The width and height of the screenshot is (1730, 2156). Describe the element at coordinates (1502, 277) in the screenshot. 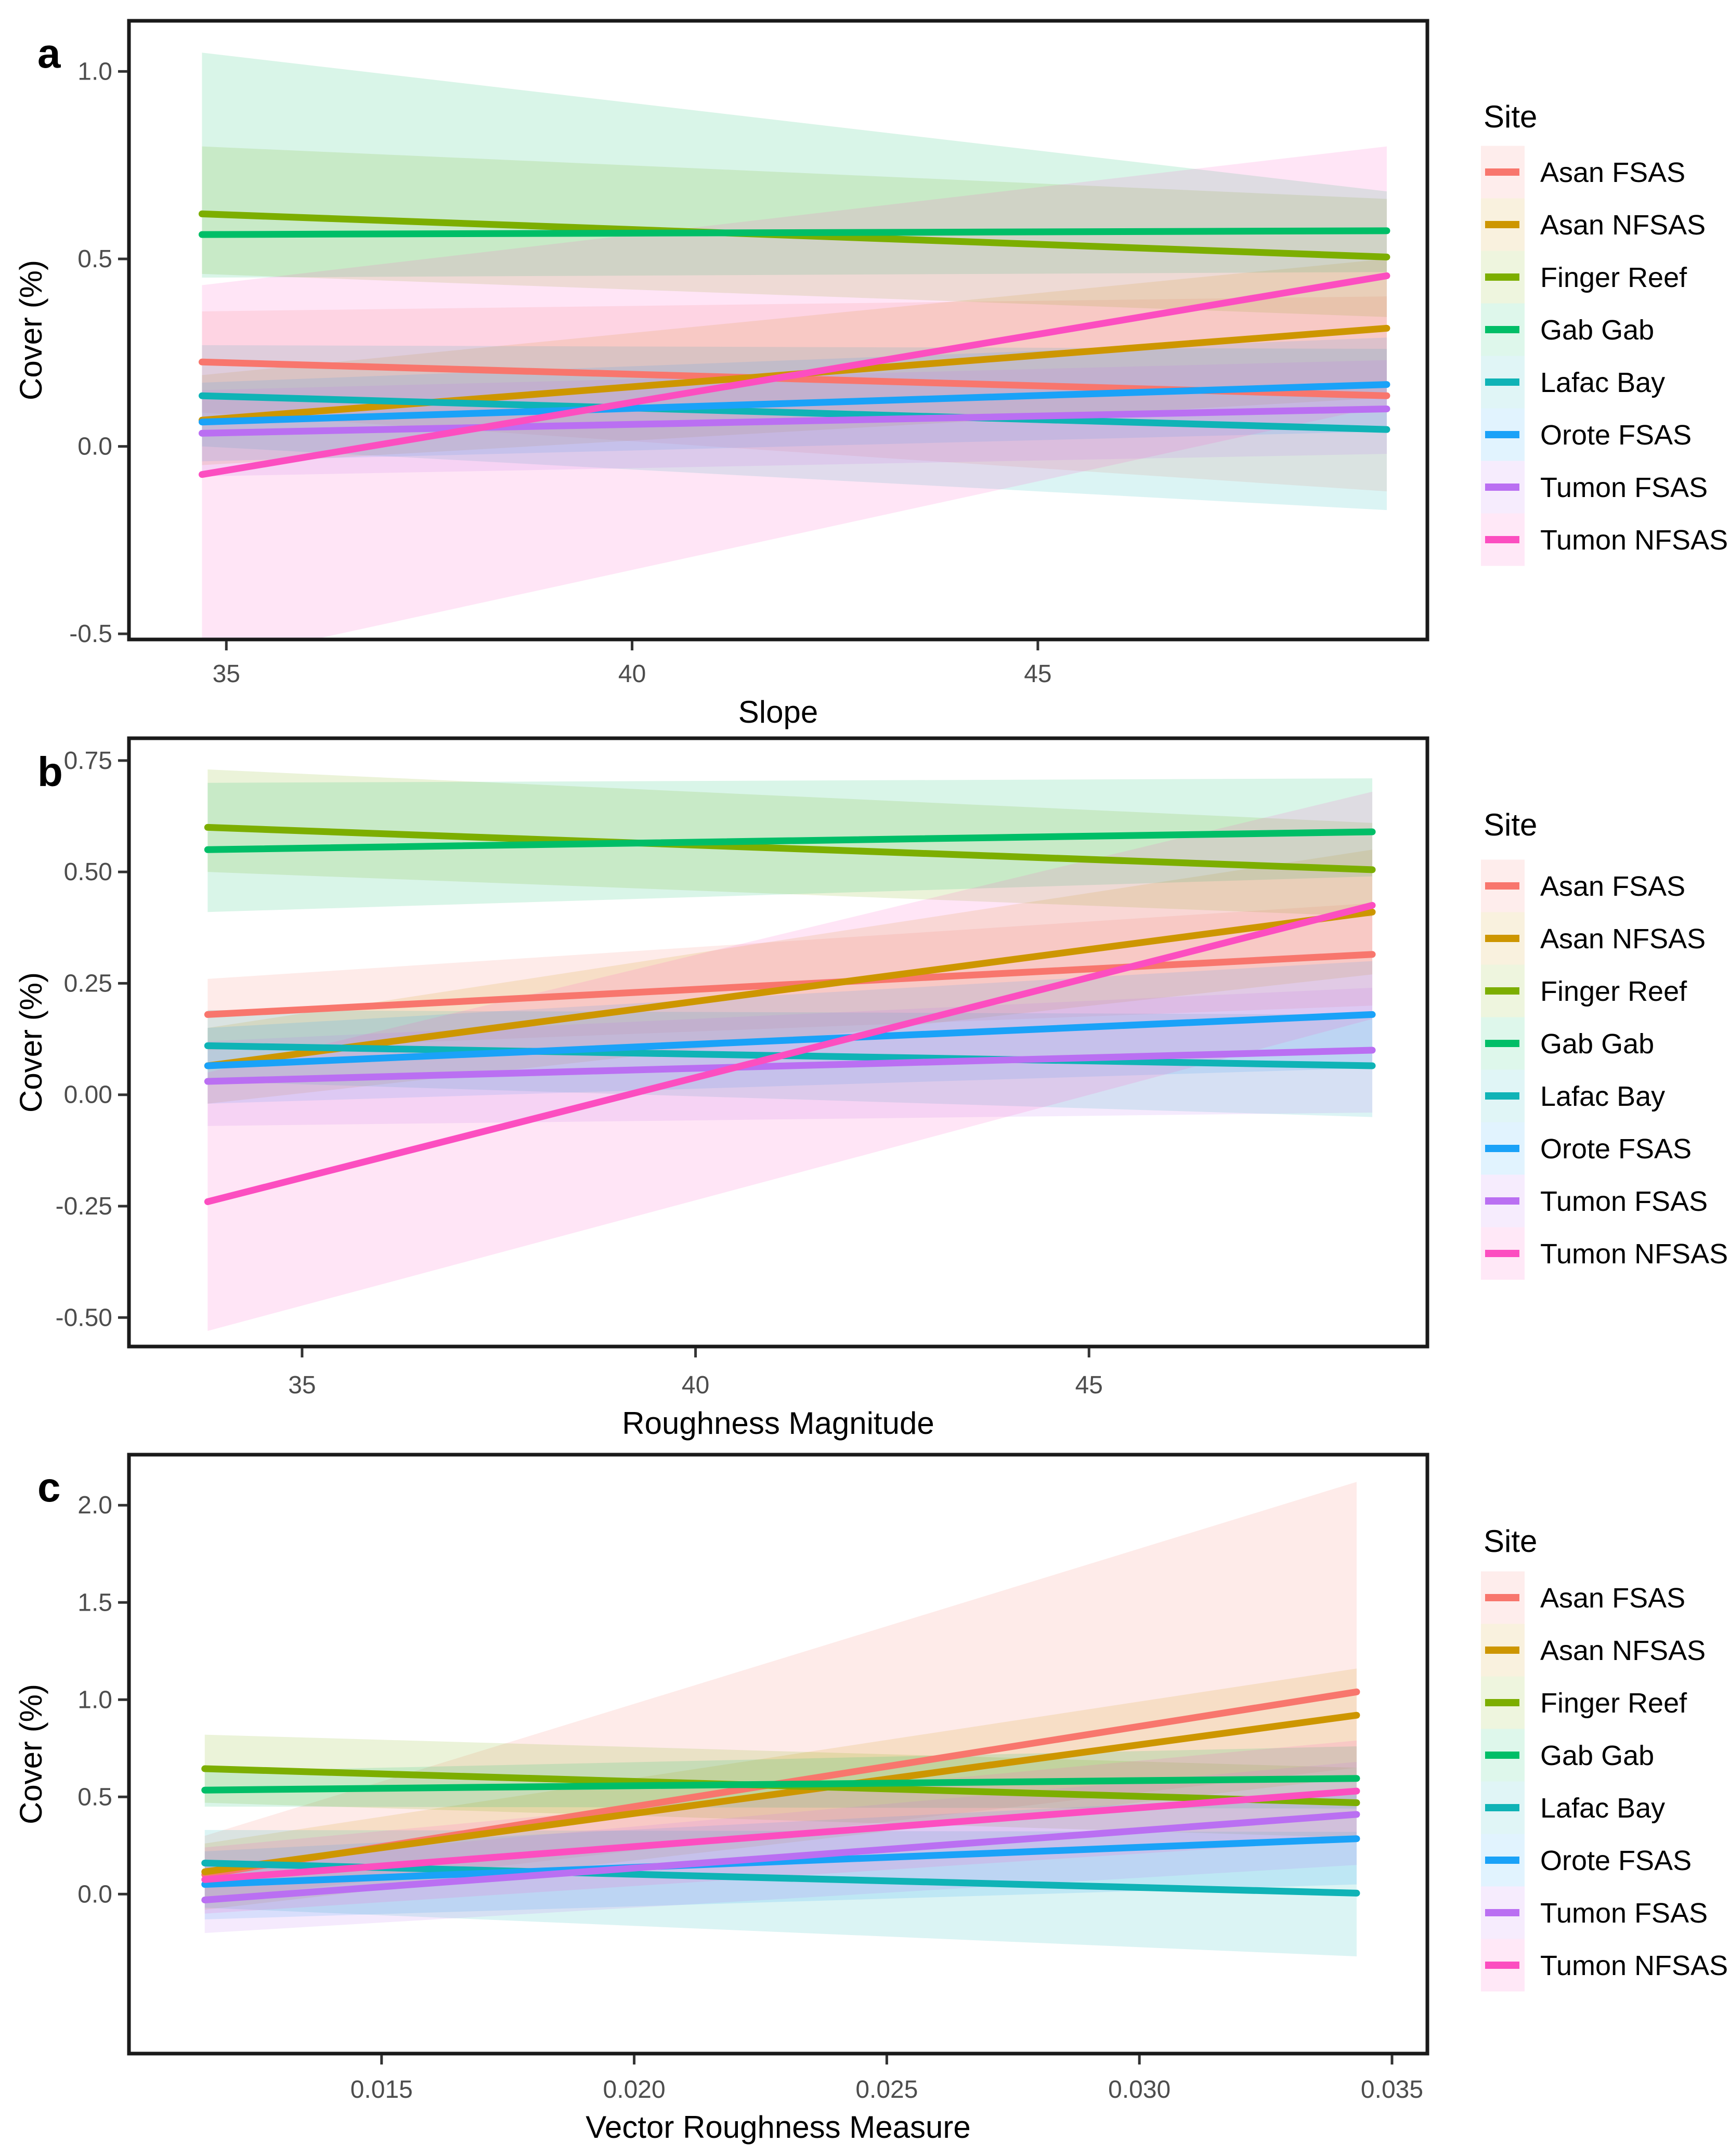

I see `legend-key-line-finger-reef-a` at that location.